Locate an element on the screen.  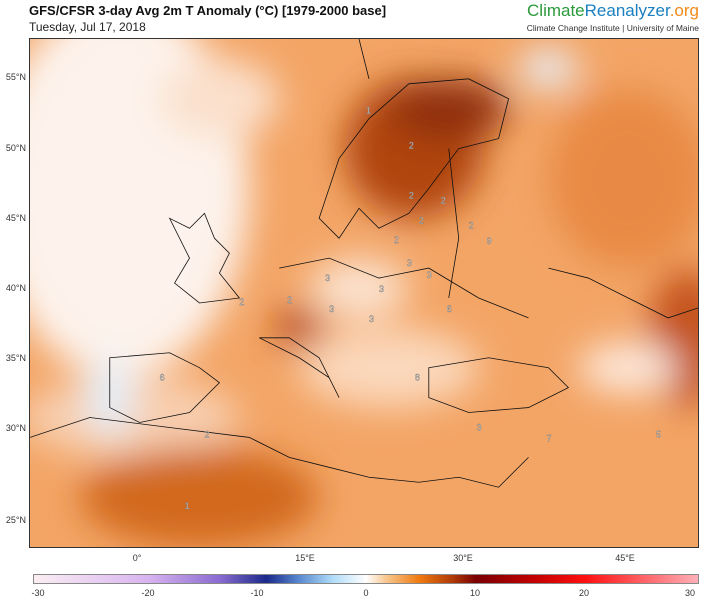
lat-label: 25°N is located at coordinates (15, 520).